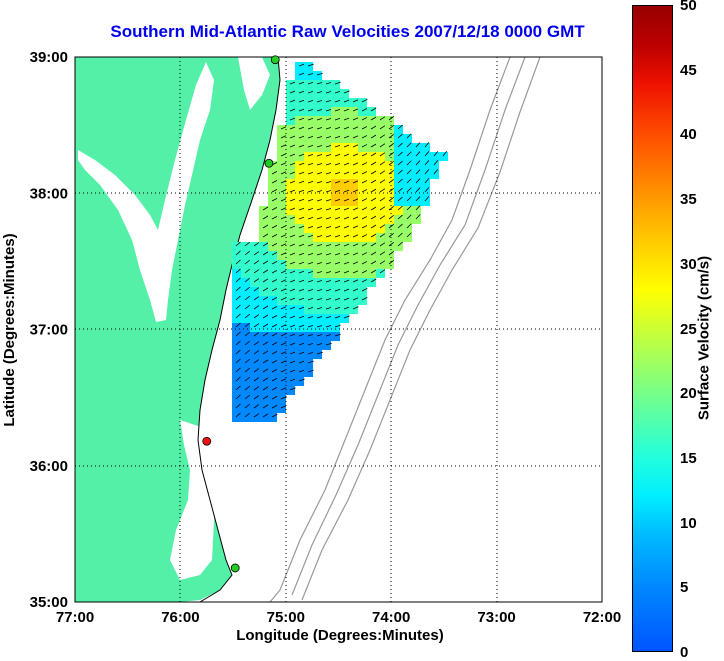 The width and height of the screenshot is (724, 661). What do you see at coordinates (207, 441) in the screenshot?
I see `station-marker` at bounding box center [207, 441].